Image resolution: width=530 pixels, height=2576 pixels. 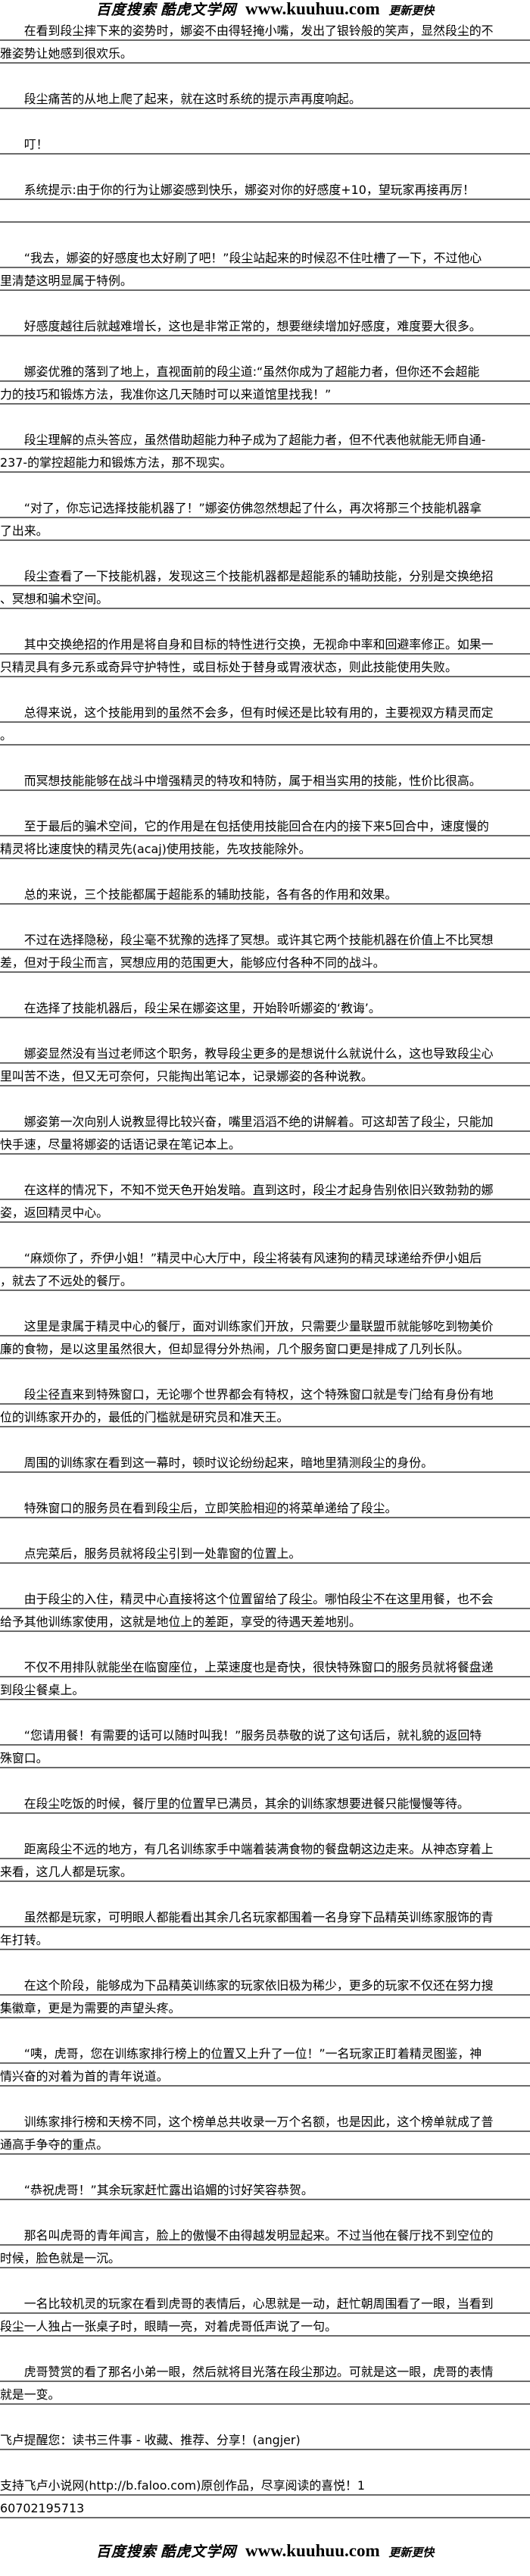 What do you see at coordinates (265, 847) in the screenshot?
I see `text-line: 精灵将比速度快的精灵先(acaj)使用技能，先攻技能除外。` at bounding box center [265, 847].